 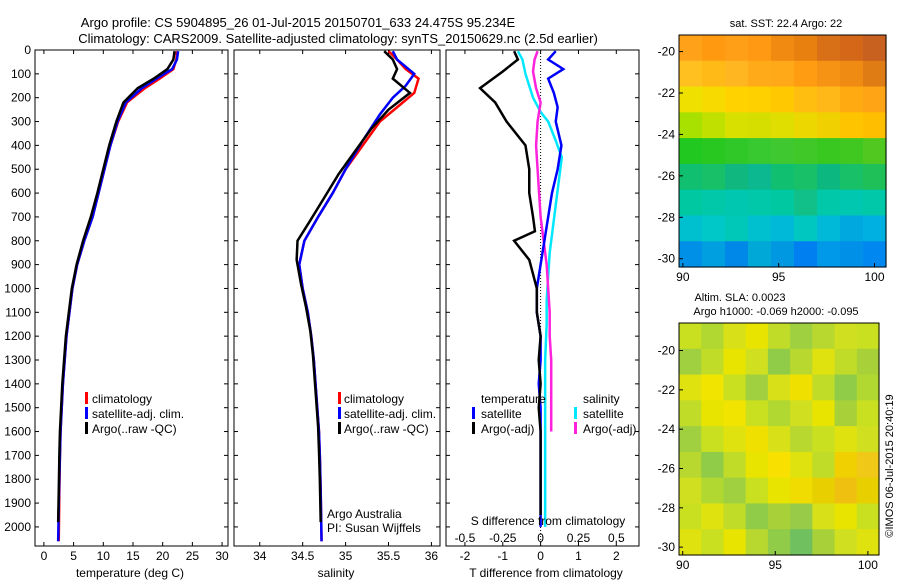 What do you see at coordinates (374, 399) in the screenshot?
I see `legend-label-climatology: climatology` at bounding box center [374, 399].